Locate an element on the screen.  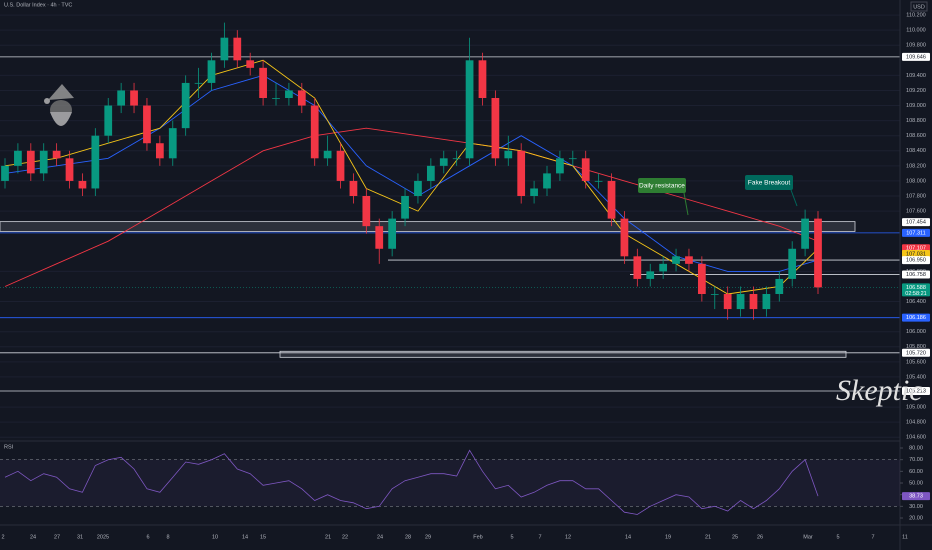
x-tick-label: 11 is located at coordinates (905, 537).